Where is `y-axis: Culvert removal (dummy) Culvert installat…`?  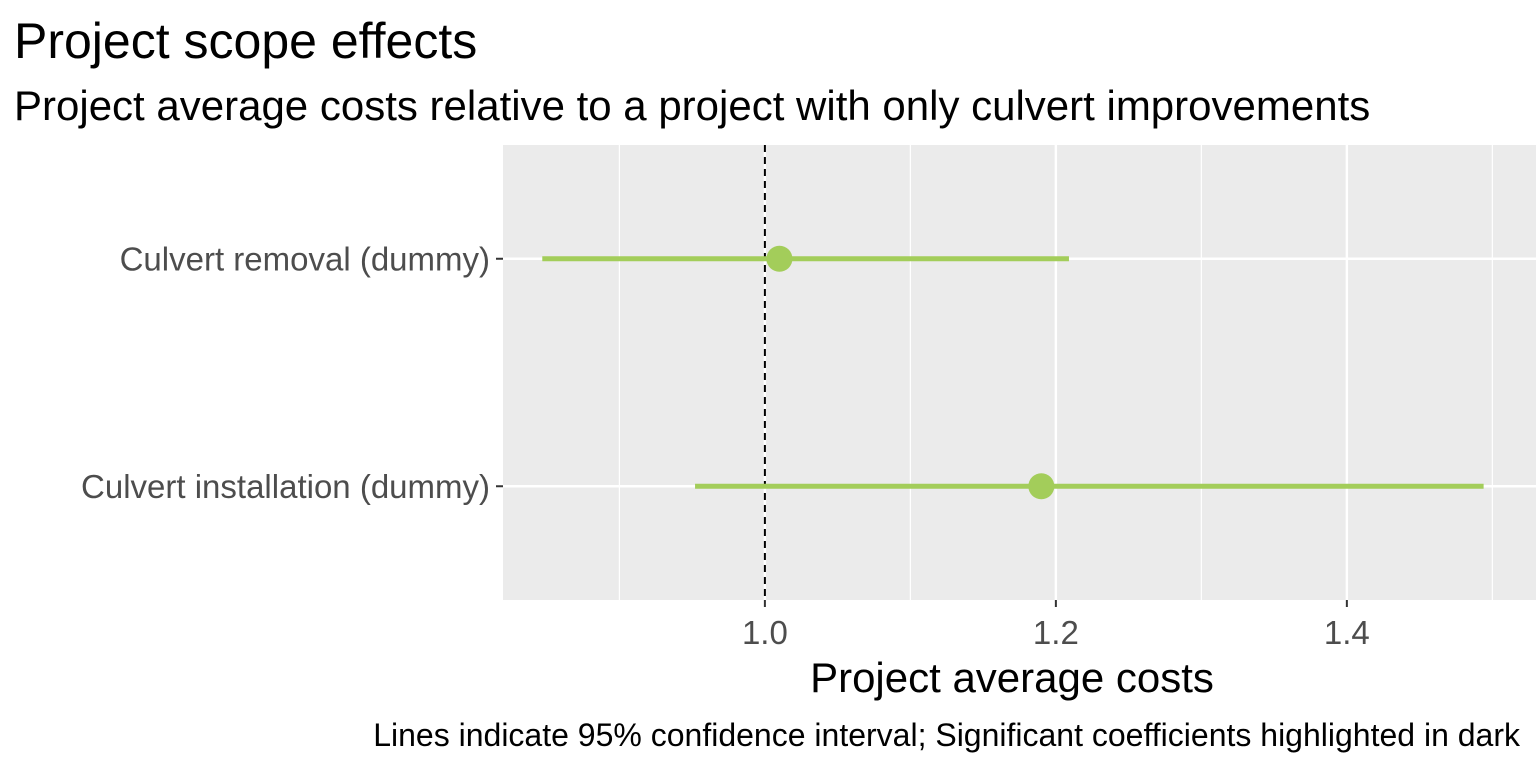 y-axis: Culvert removal (dummy) Culvert installat… is located at coordinates (292, 372).